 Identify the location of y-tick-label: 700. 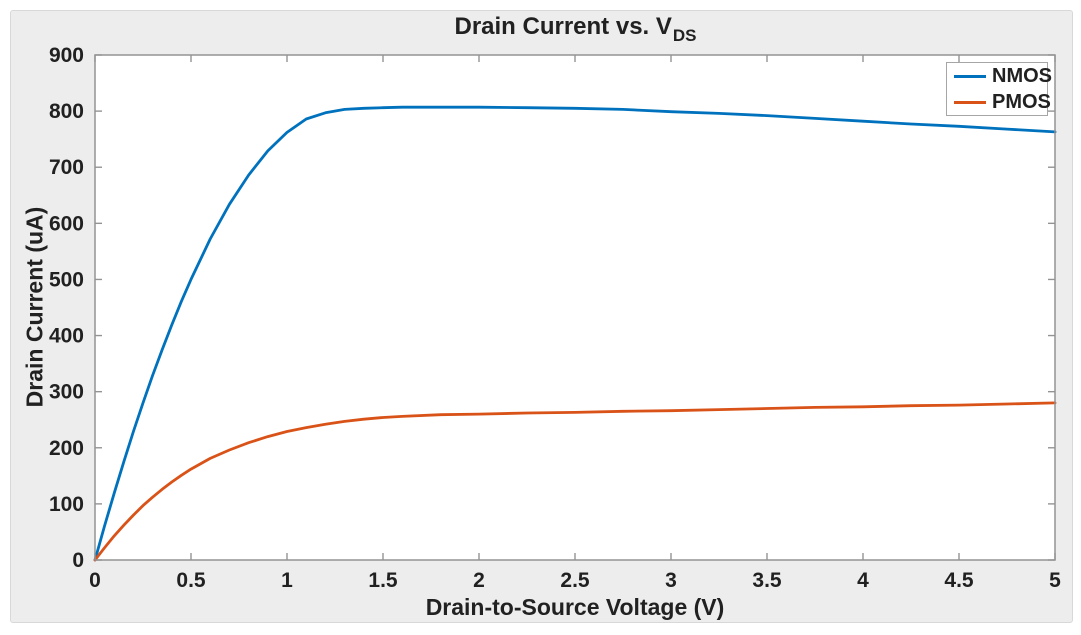
(66, 167).